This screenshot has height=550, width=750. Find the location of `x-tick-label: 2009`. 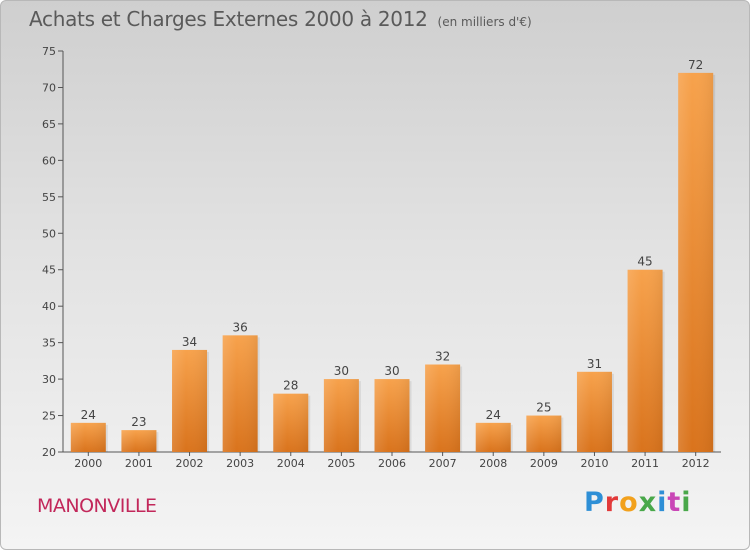

x-tick-label: 2009 is located at coordinates (544, 463).